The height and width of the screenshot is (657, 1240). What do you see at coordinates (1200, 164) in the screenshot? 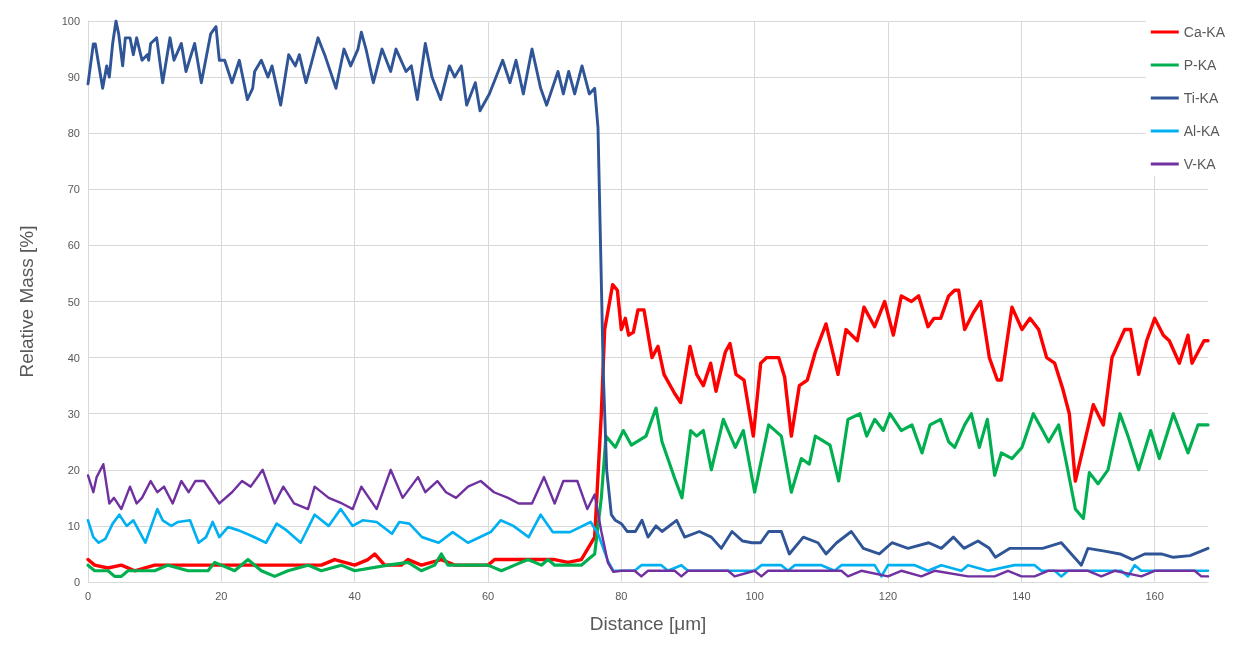
I see `legend-label: V-KA` at bounding box center [1200, 164].